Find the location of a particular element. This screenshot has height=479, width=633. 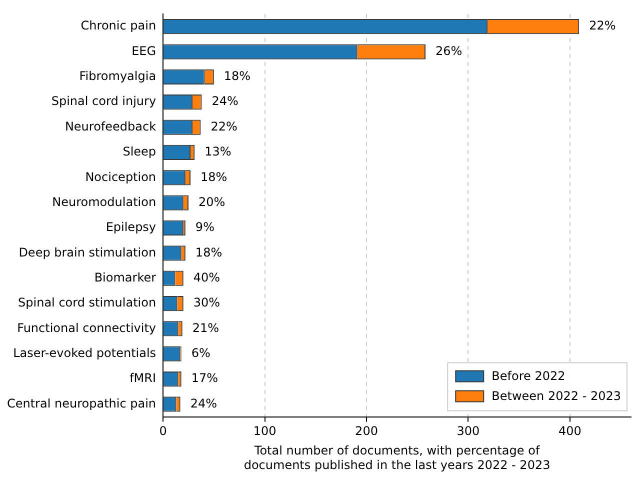

x-axis-title: Total number of documents, with percentage of documents published in the last years 2022 - 2023 is located at coordinates (397, 458).